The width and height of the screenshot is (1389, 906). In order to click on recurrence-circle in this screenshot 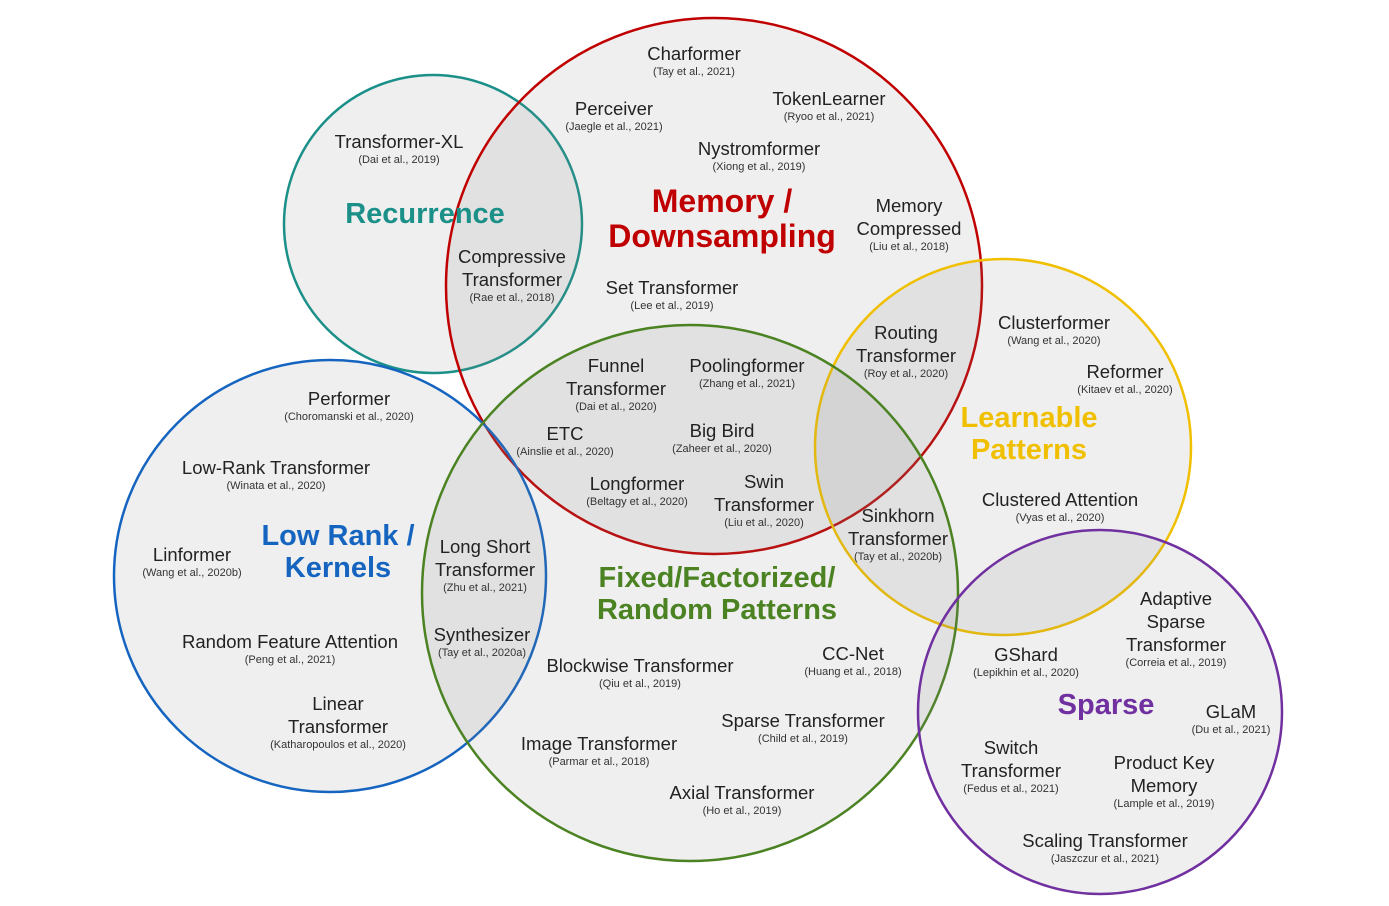, I will do `click(433, 224)`.